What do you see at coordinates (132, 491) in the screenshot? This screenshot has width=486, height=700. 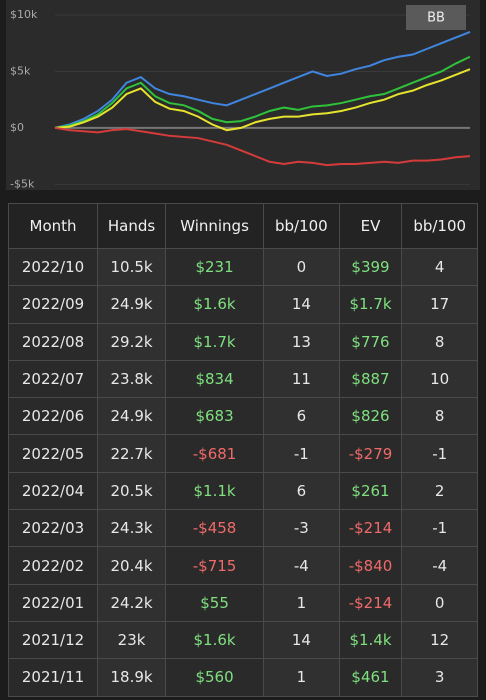 I see `table-cell: 20.5k` at bounding box center [132, 491].